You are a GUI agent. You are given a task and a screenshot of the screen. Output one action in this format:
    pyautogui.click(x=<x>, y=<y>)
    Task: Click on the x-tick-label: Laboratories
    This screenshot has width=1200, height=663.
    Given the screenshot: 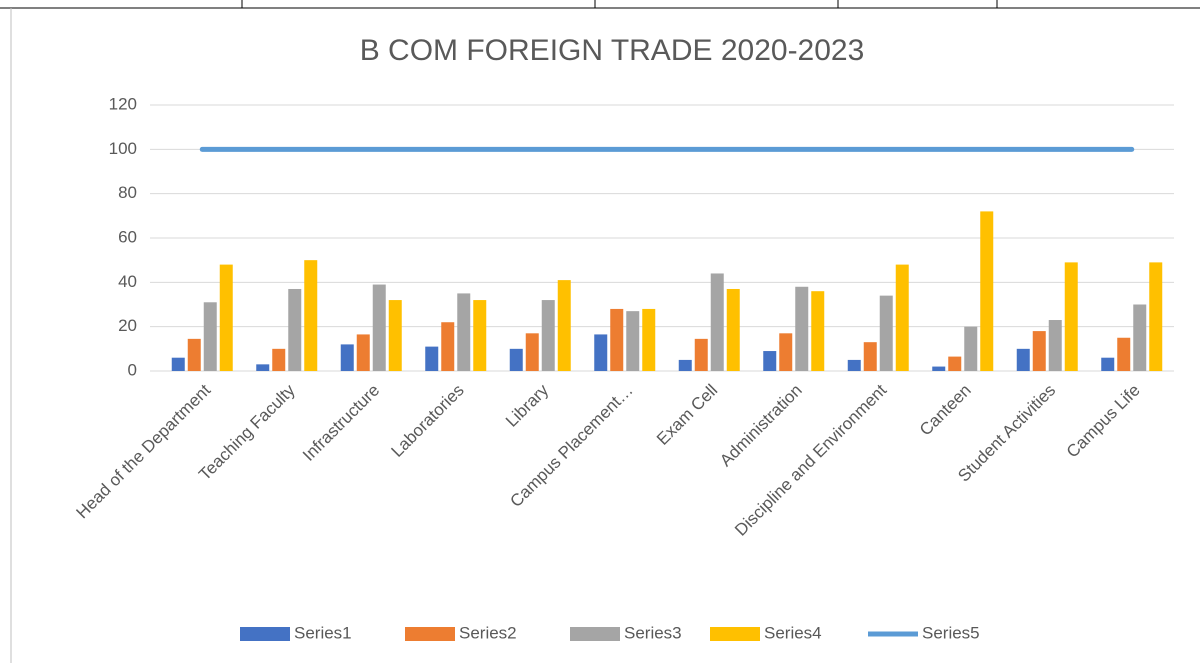 What is the action you would take?
    pyautogui.click(x=427, y=421)
    